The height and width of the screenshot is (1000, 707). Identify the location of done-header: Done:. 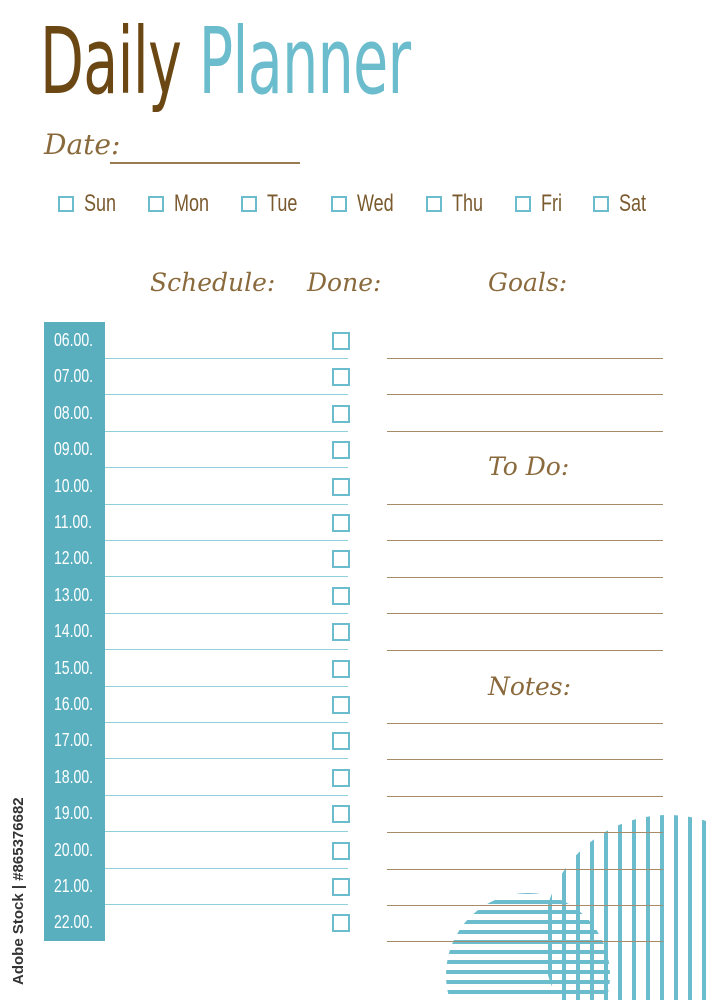
(344, 282).